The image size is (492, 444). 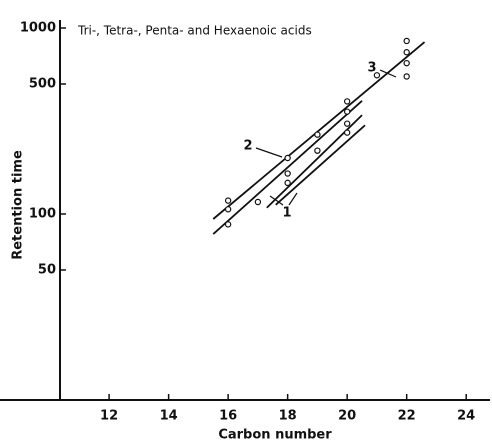 What do you see at coordinates (42, 214) in the screenshot?
I see `y-tick-label: 100` at bounding box center [42, 214].